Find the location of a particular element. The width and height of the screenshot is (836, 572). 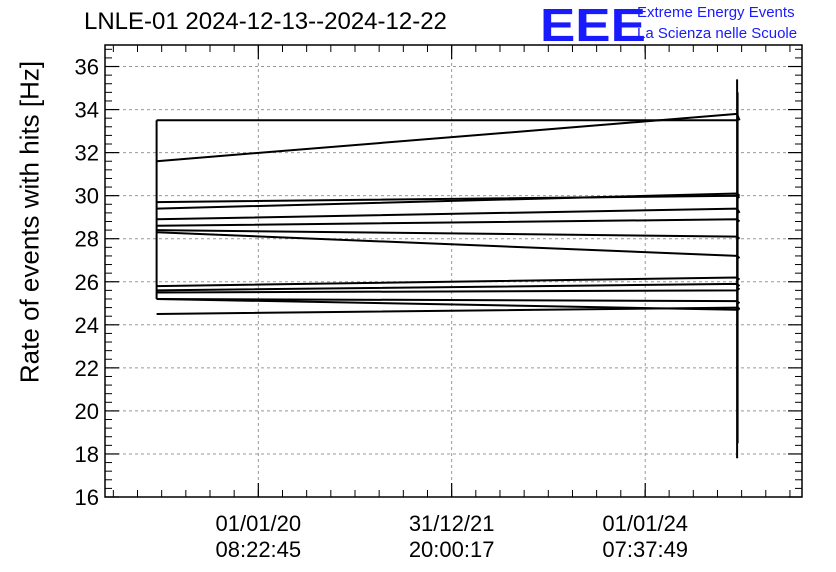

y-tick-label: 24 is located at coordinates (87, 325).